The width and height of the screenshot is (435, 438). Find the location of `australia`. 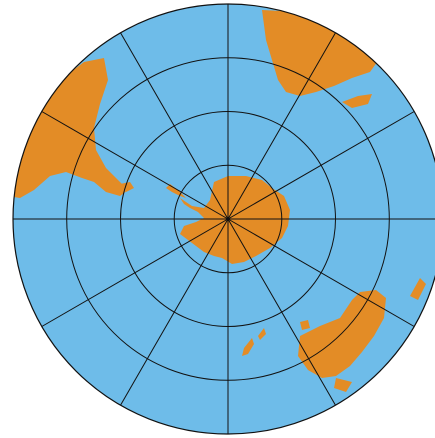

australia is located at coordinates (342, 334).